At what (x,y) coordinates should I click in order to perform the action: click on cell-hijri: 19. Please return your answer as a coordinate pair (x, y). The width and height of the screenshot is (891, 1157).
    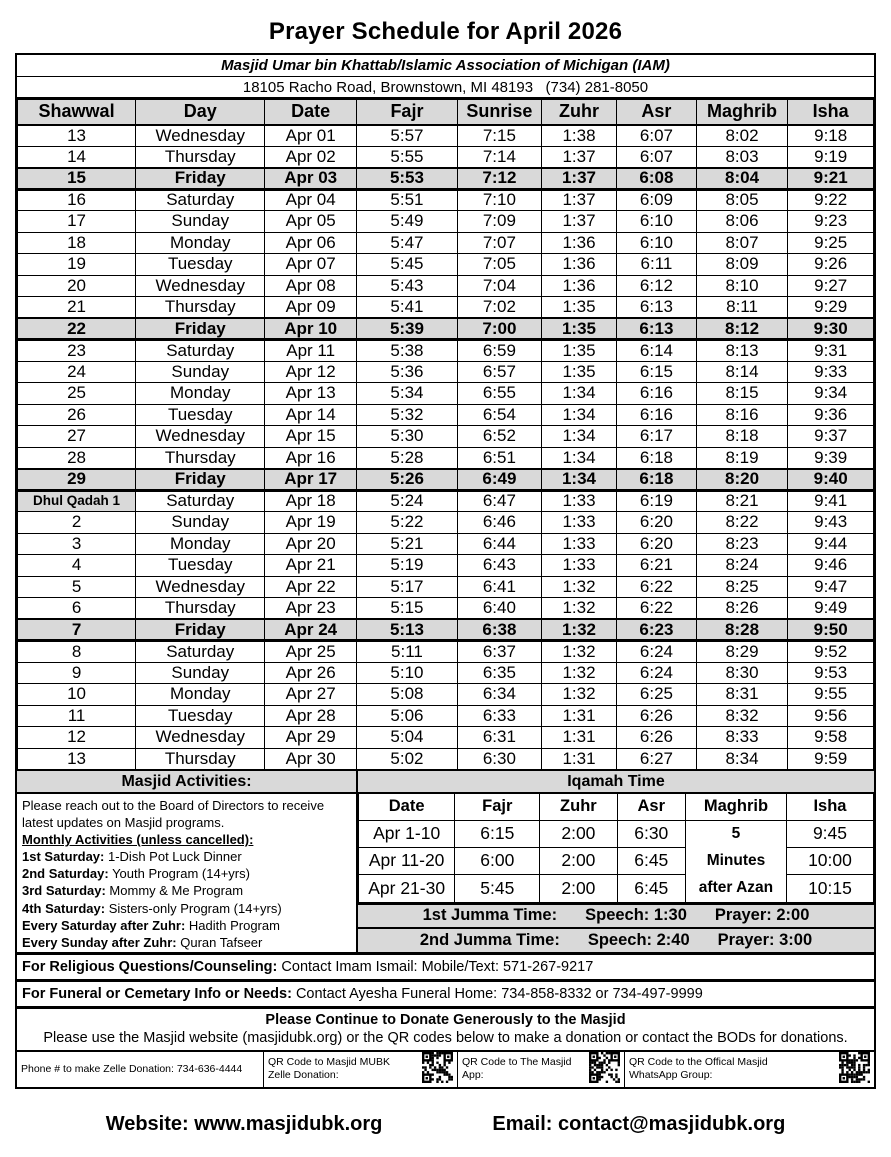
    Looking at the image, I should click on (76, 264).